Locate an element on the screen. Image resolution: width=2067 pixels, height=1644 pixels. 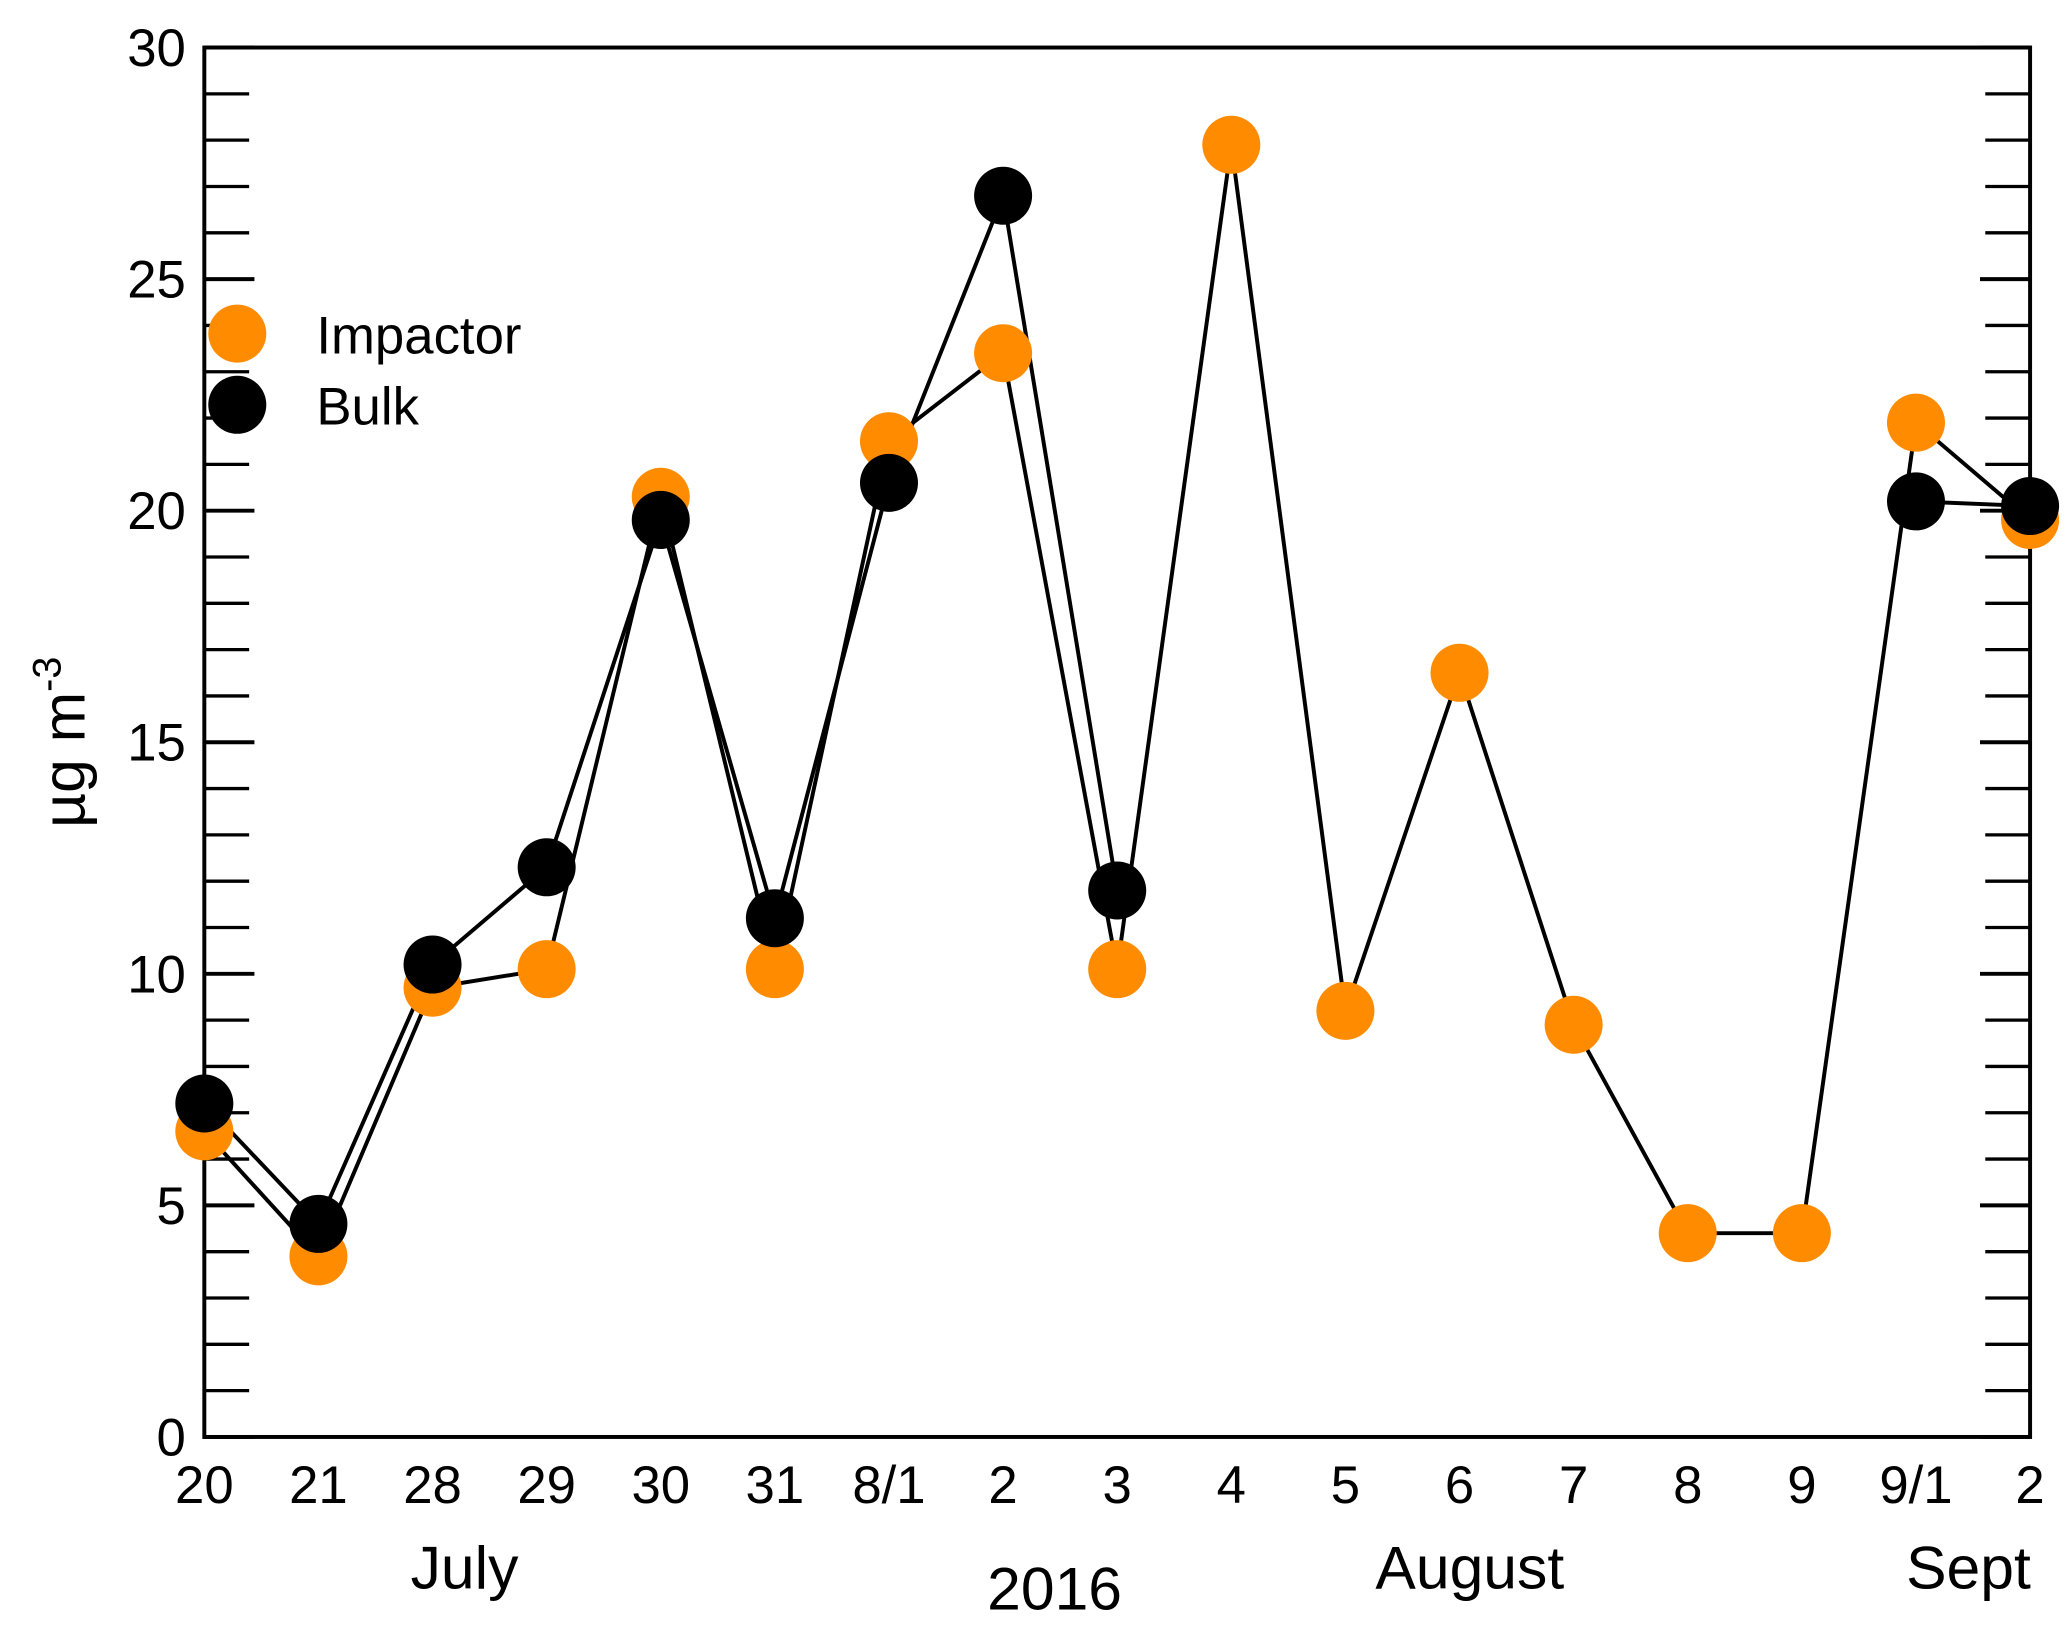
x-tick-label: 21 is located at coordinates (318, 1485).